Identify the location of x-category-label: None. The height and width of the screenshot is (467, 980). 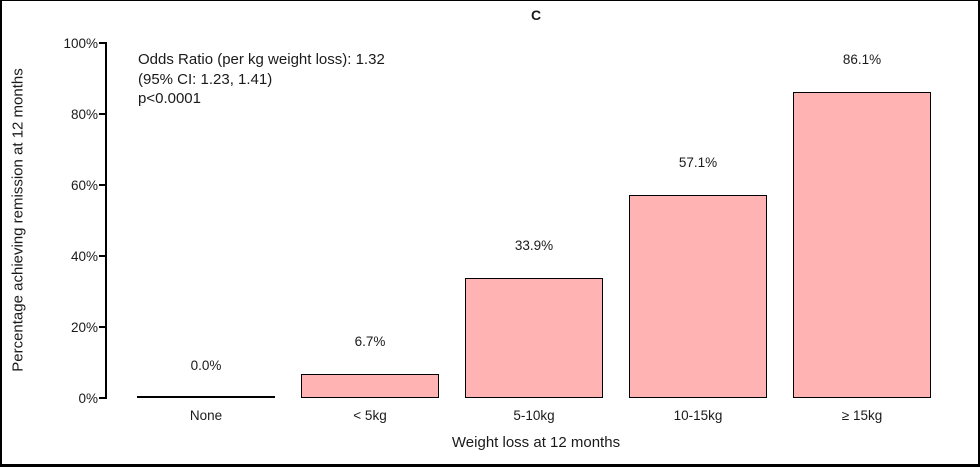
(206, 415).